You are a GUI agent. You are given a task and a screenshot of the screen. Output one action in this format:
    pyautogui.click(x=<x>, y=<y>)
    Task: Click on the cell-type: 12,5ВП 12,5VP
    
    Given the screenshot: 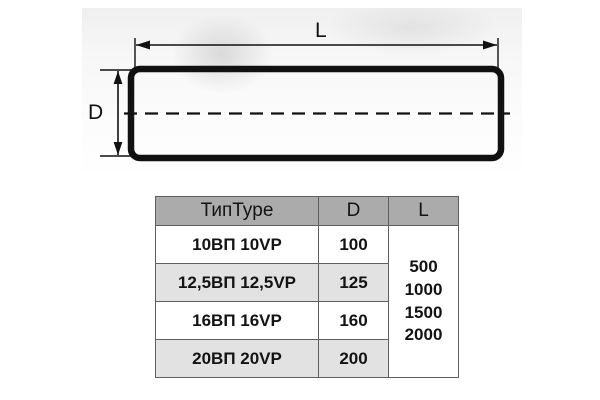 What is the action you would take?
    pyautogui.click(x=237, y=282)
    